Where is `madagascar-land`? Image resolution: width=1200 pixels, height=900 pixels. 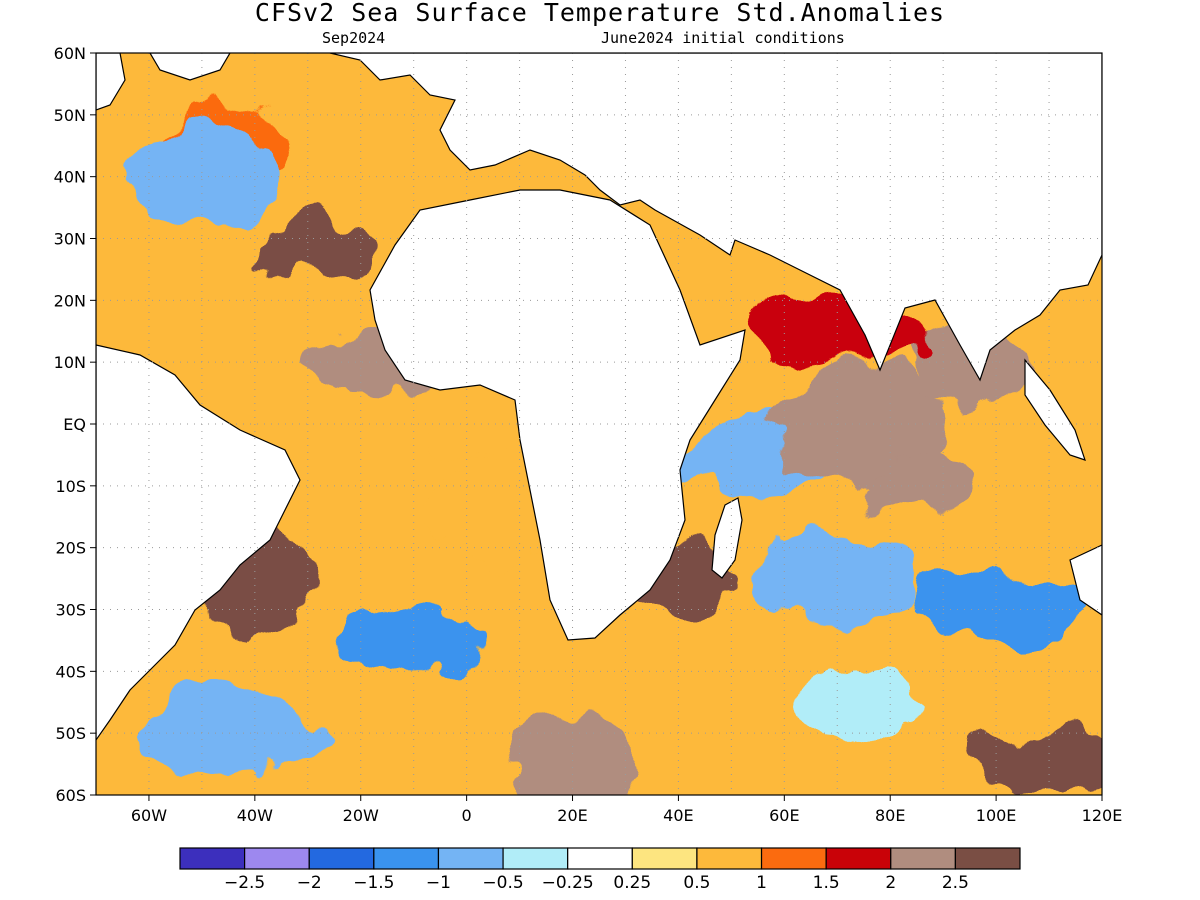 madagascar-land is located at coordinates (727, 538).